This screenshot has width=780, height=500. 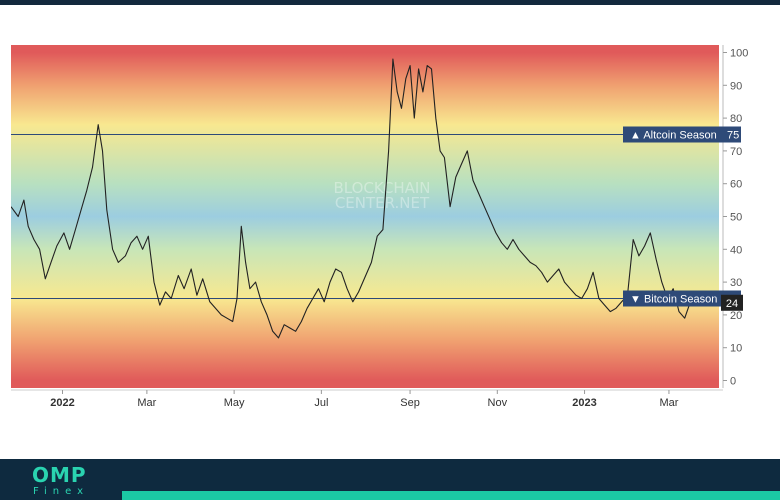 I want to click on x-tick-label: 2023, so click(x=584, y=403).